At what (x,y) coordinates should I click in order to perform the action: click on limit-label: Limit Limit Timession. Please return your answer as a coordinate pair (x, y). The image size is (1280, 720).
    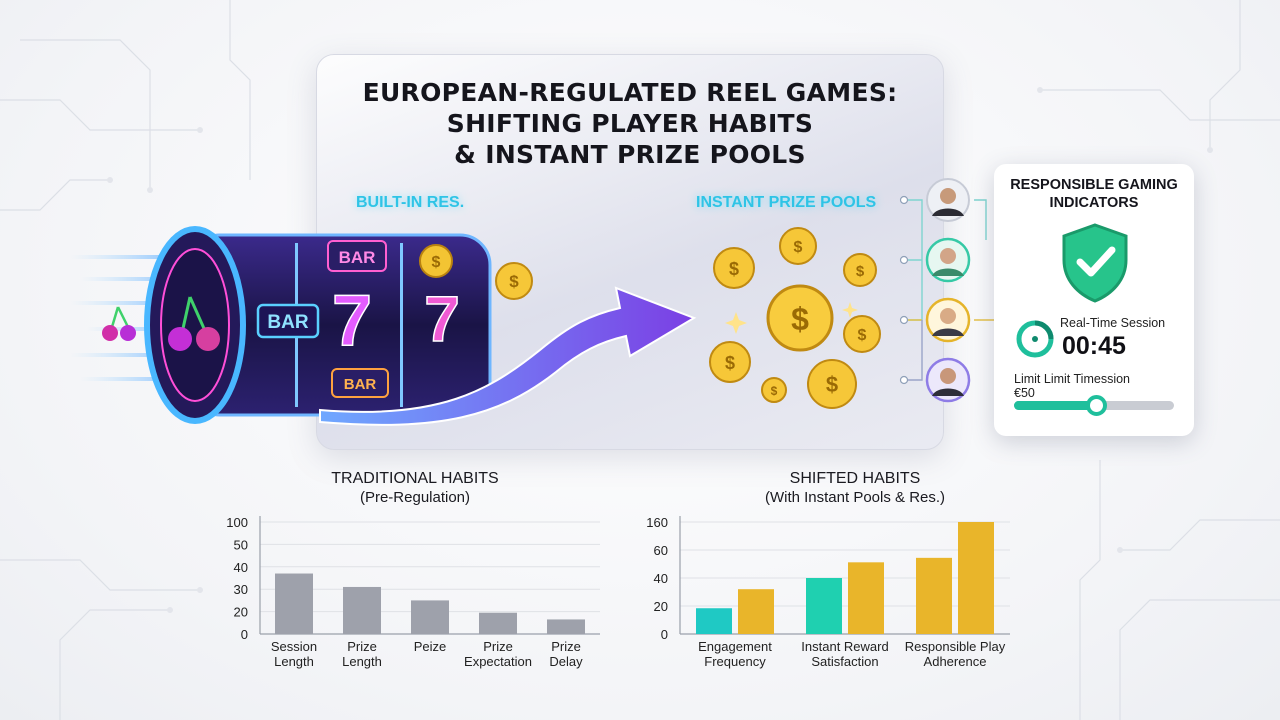
    Looking at the image, I should click on (1072, 379).